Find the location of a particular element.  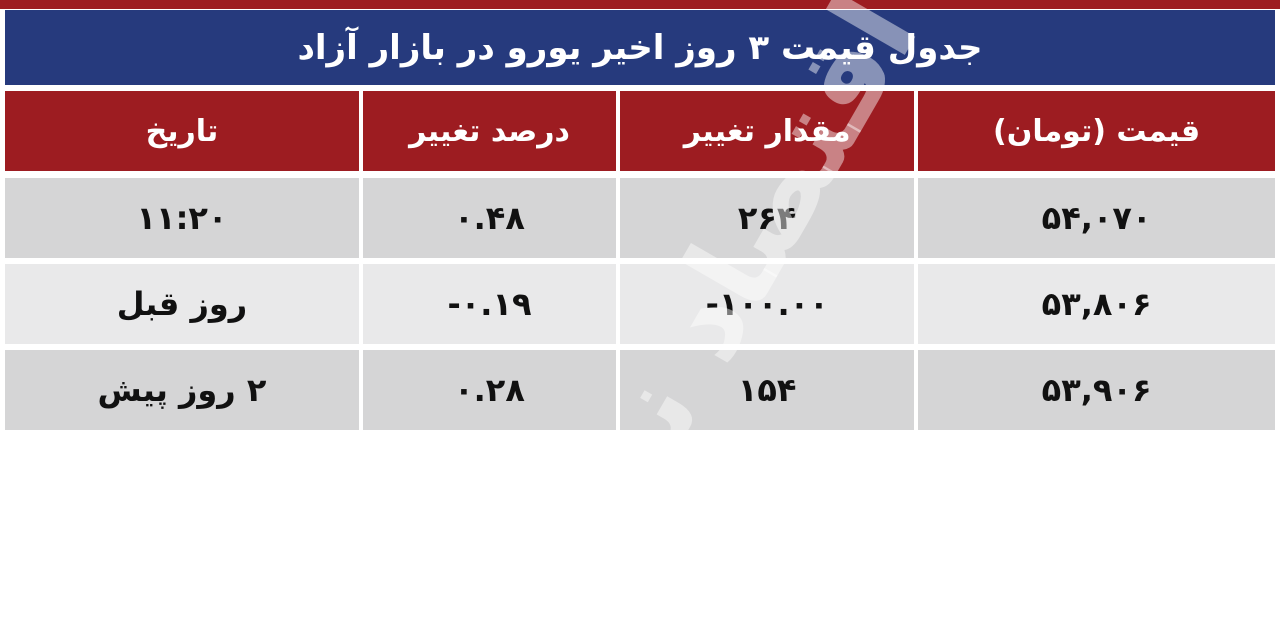

change-cell: -۱۰۰.۰۰ is located at coordinates (767, 304).